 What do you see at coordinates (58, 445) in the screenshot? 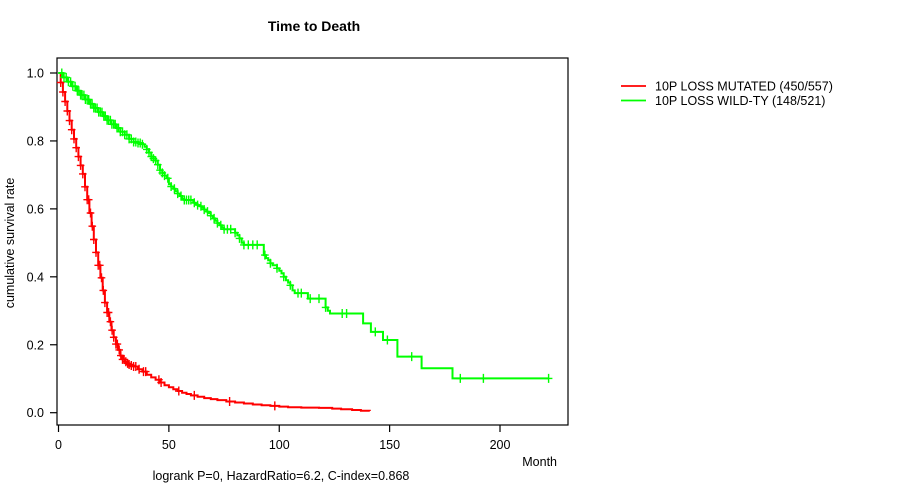
I see `x-tick-label: 0` at bounding box center [58, 445].